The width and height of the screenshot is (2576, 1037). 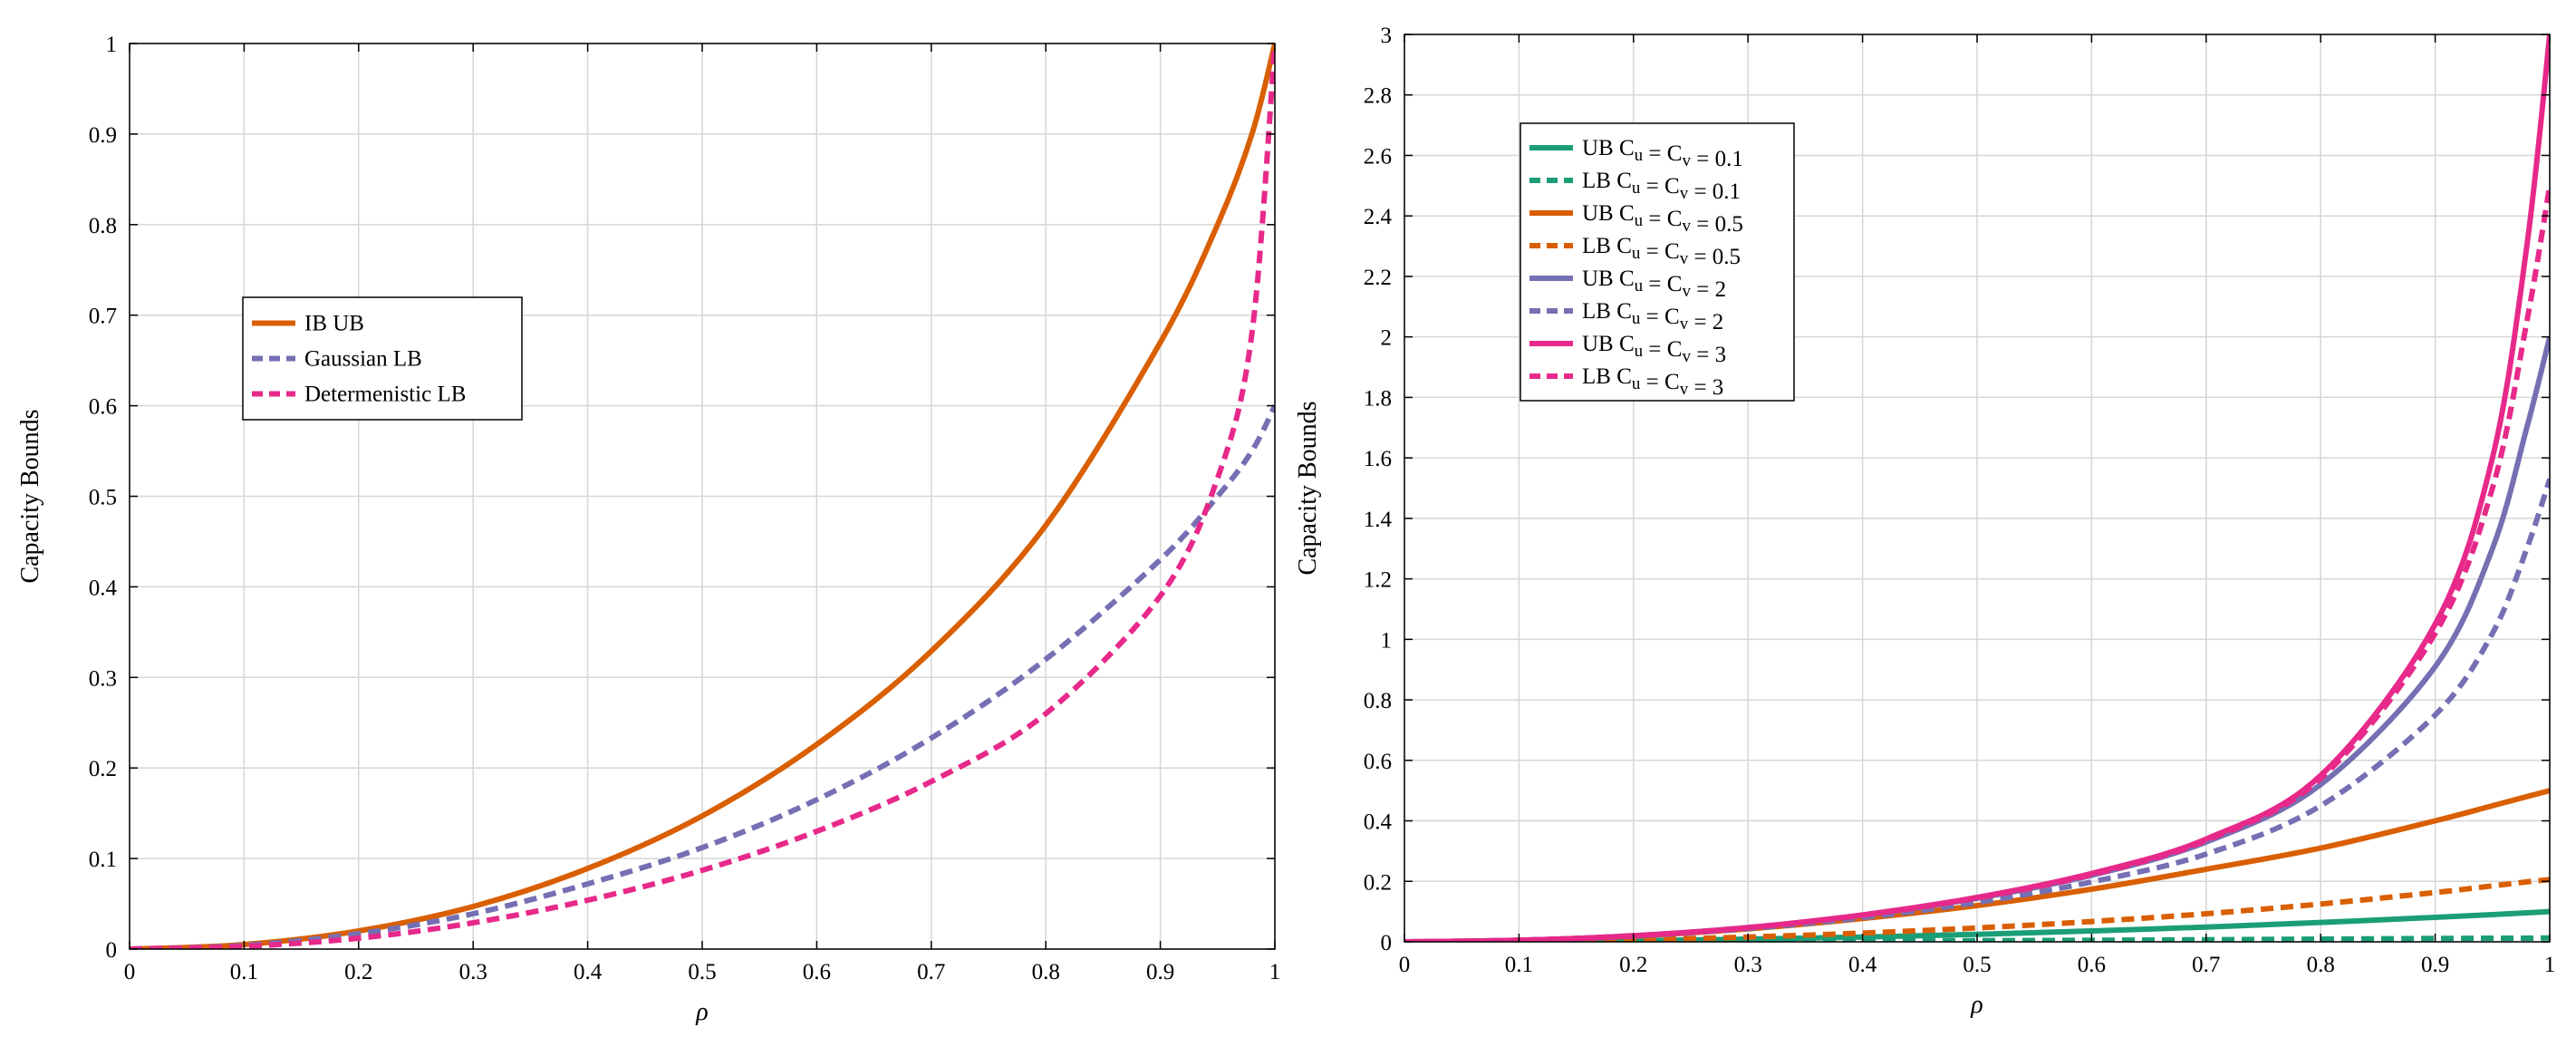 I want to click on y-tick-label: 2.4, so click(x=1378, y=217).